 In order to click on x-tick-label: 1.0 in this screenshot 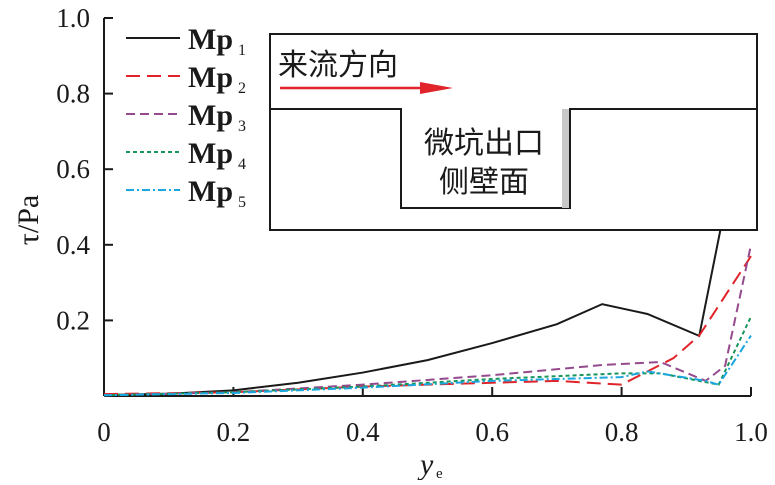, I will do `click(751, 432)`.